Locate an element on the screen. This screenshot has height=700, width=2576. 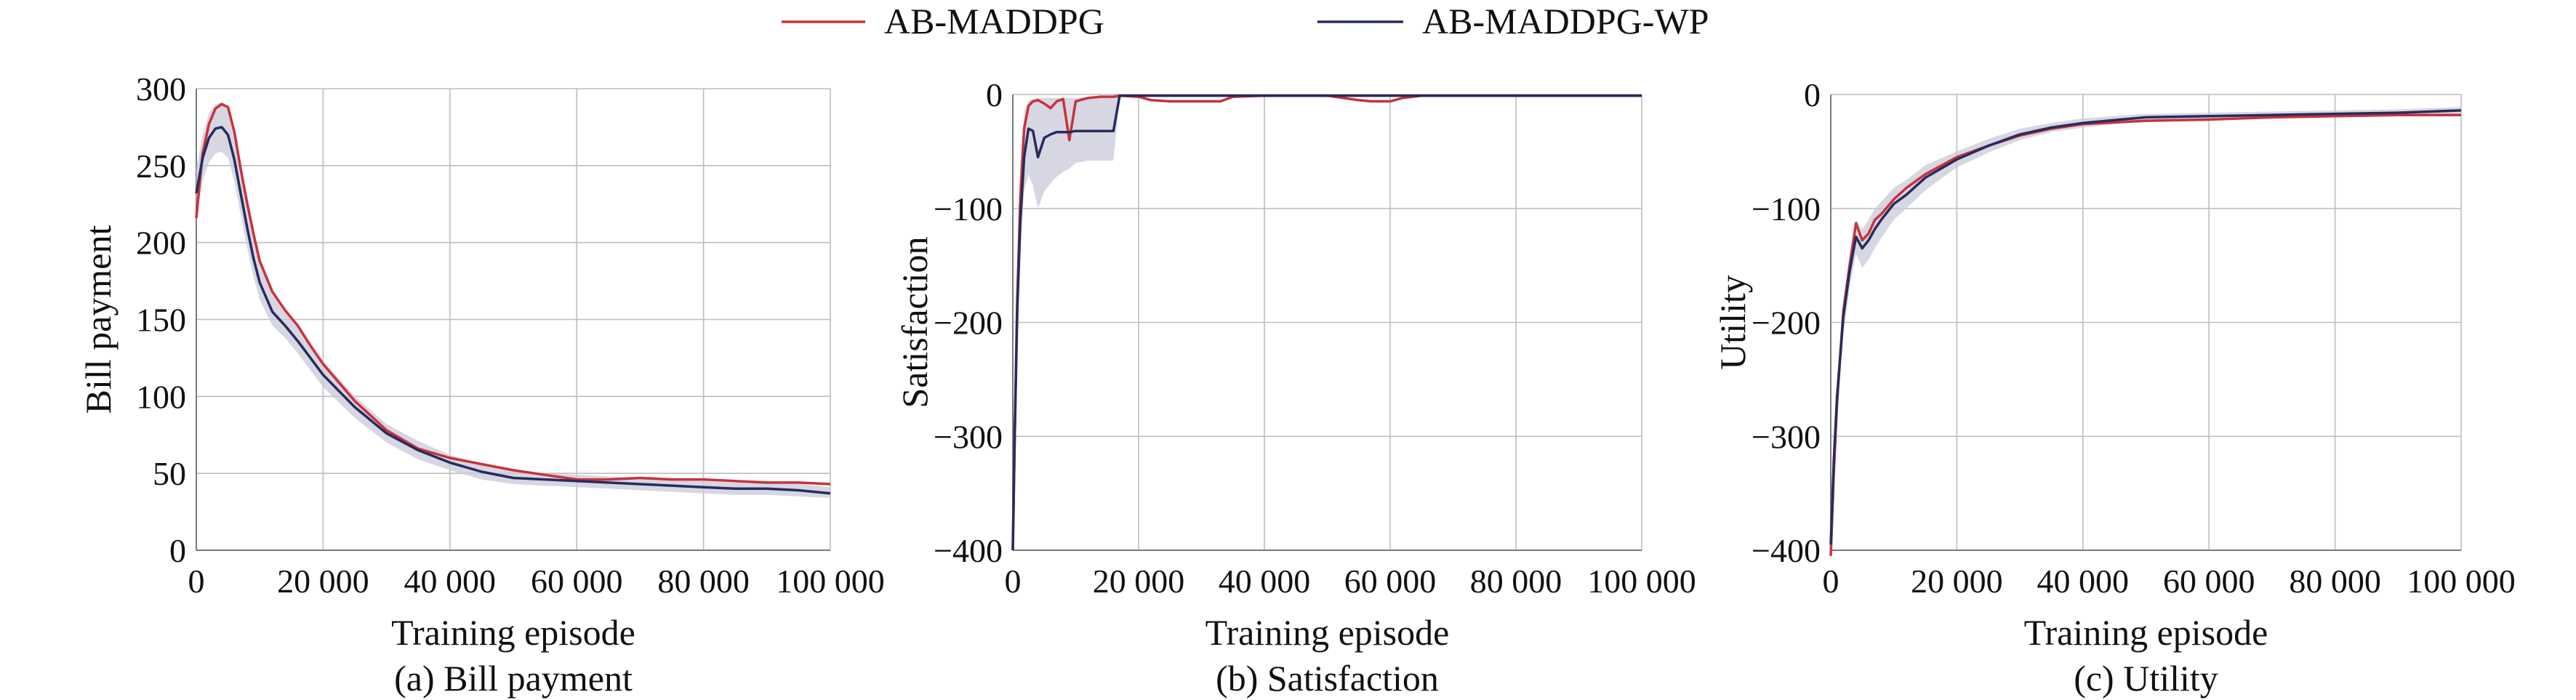
y-tick-label: 300 is located at coordinates (161, 89).